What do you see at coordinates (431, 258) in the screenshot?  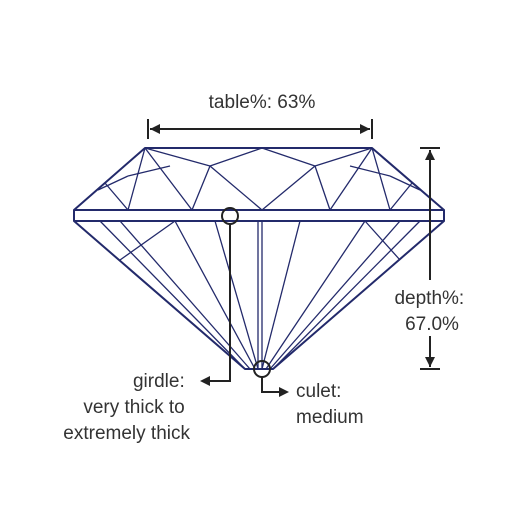 I see `depth-dimension: depth%: 67.0%` at bounding box center [431, 258].